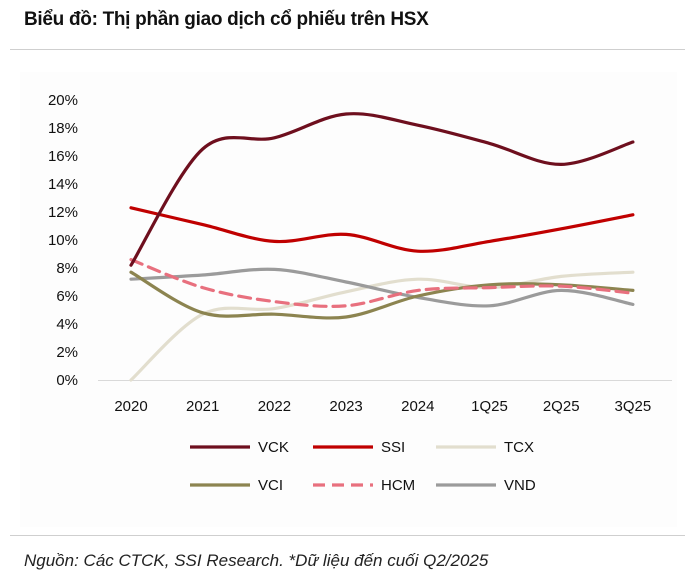  I want to click on legend-label-ssi: SSI, so click(393, 447).